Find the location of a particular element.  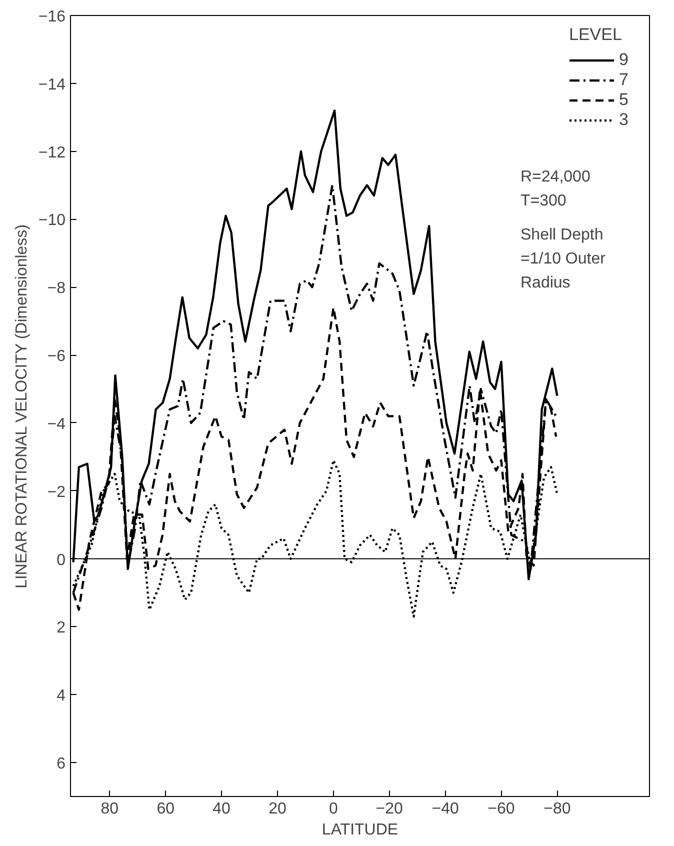

x-tick-label: −60 is located at coordinates (501, 809).